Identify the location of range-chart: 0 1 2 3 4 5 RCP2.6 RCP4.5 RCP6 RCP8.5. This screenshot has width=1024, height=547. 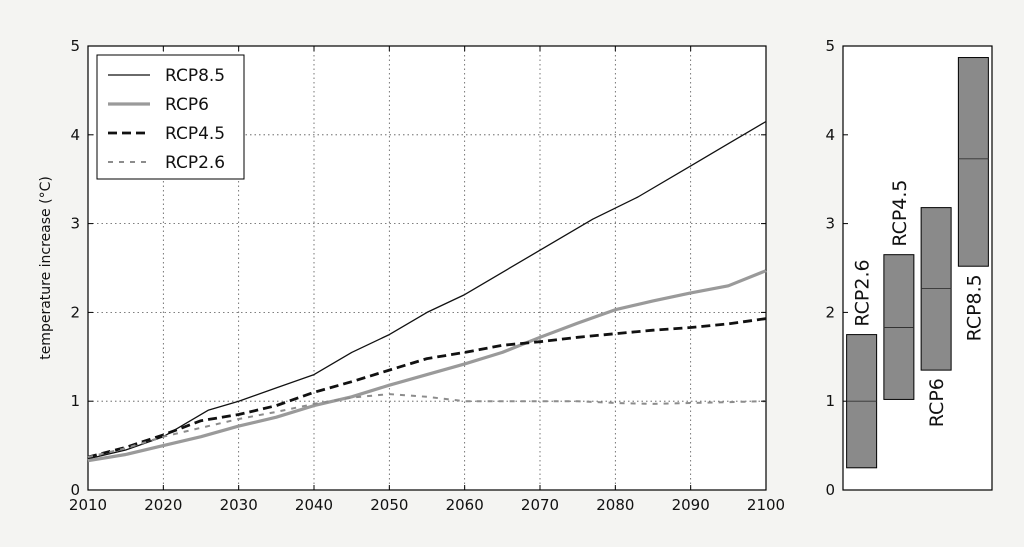
(909, 268).